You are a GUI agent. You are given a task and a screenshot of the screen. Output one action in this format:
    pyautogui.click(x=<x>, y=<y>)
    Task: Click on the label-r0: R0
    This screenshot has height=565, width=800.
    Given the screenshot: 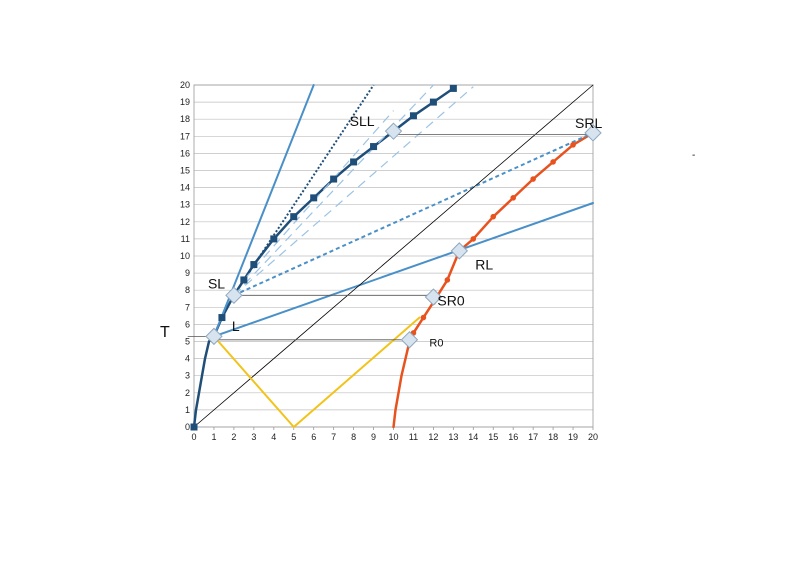 What is the action you would take?
    pyautogui.click(x=436, y=344)
    